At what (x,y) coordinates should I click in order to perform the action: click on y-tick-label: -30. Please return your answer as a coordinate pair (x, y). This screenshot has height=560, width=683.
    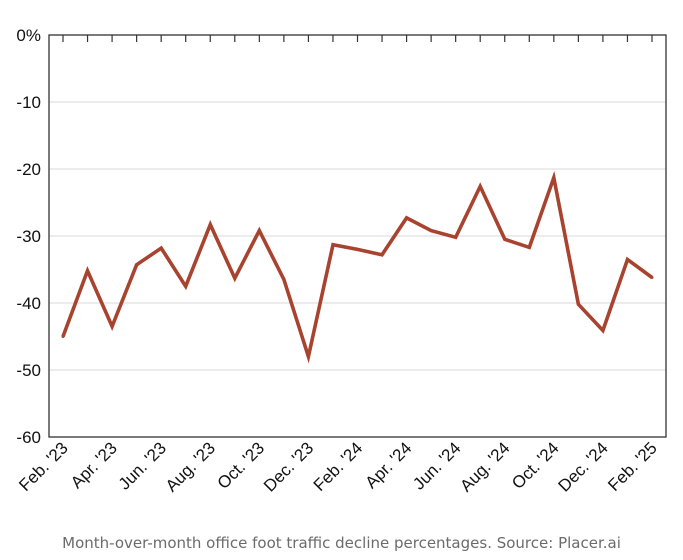
    Looking at the image, I should click on (28, 236).